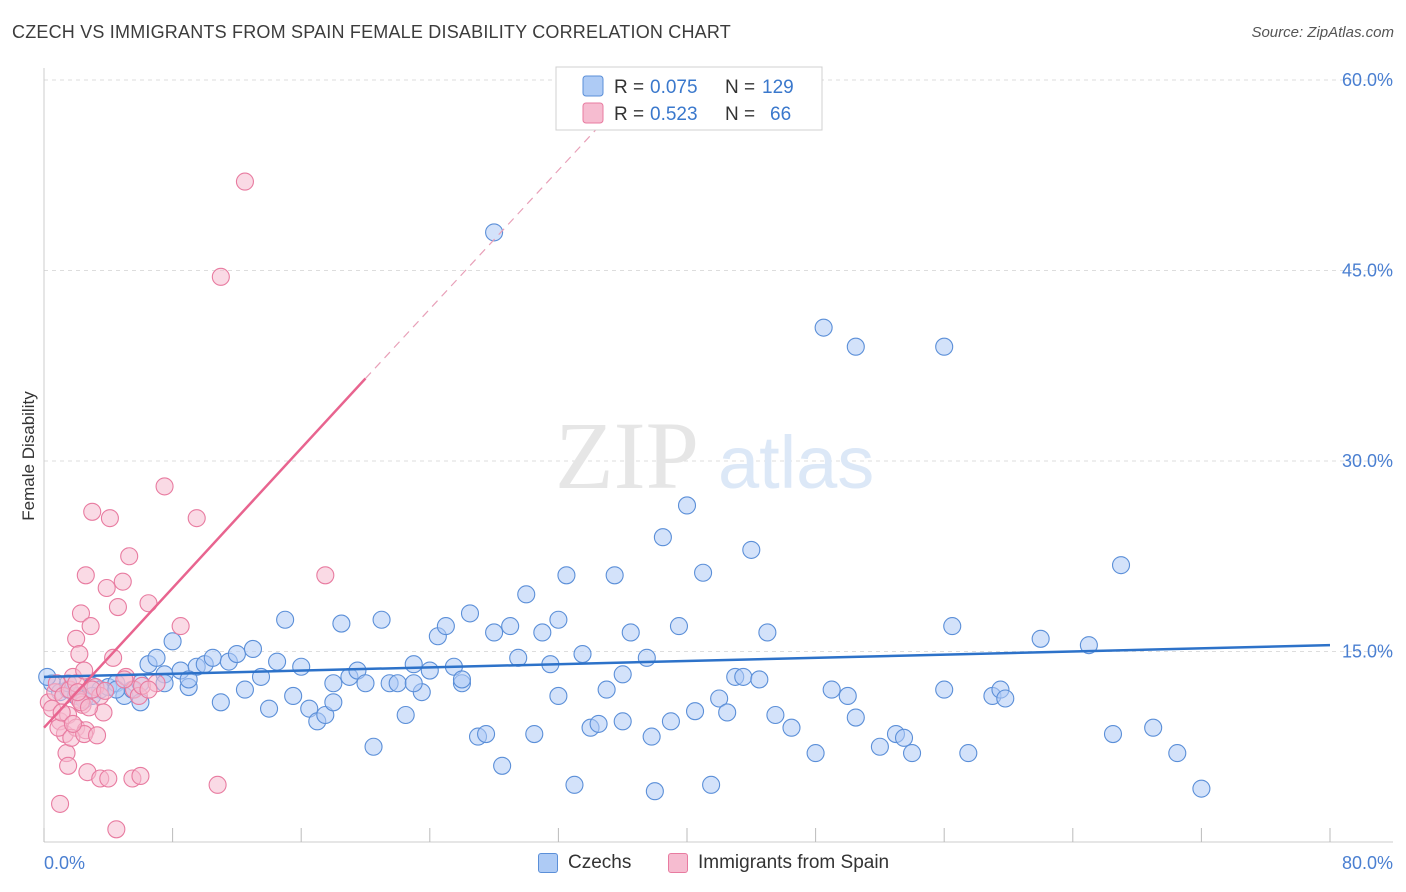  What do you see at coordinates (1367, 652) in the screenshot?
I see `y-tick-label: 15.0%` at bounding box center [1367, 652].